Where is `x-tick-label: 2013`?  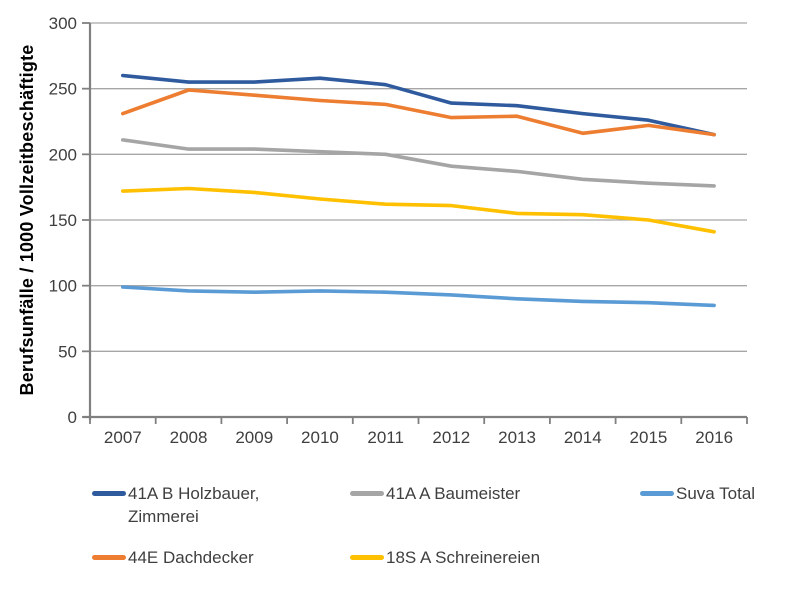
x-tick-label: 2013 is located at coordinates (517, 437).